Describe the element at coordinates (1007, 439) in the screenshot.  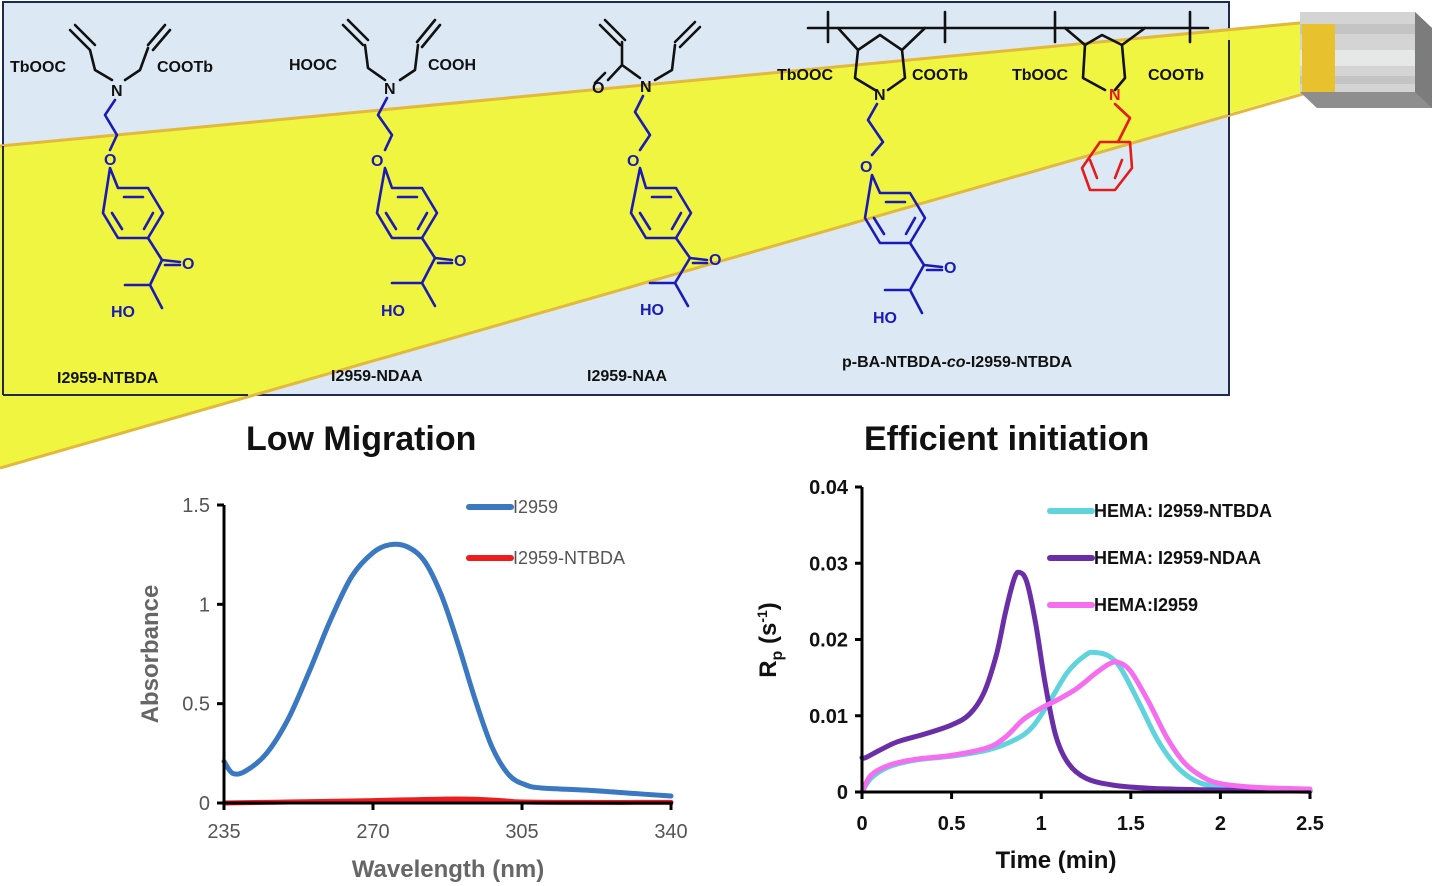
I see `right-chart-title: Efficient initiation` at that location.